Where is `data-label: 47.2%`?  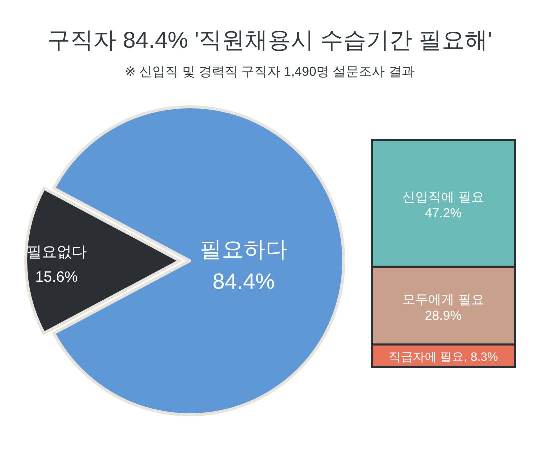 data-label: 47.2% is located at coordinates (443, 212).